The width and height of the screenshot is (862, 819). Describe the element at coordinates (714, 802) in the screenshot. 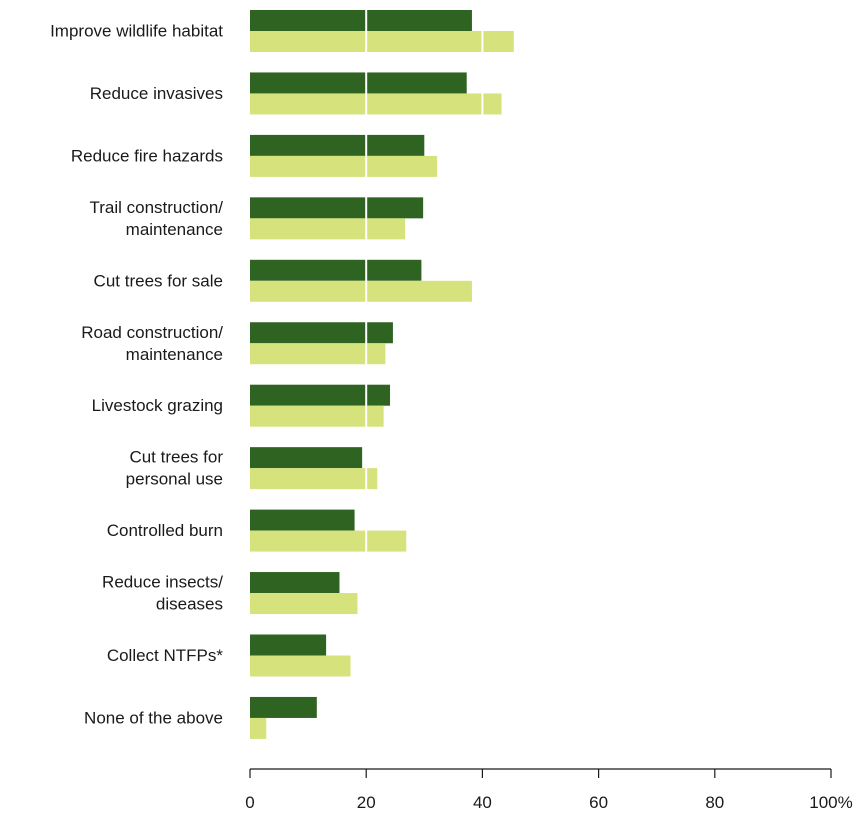

I see `x-tick-label: 80` at that location.